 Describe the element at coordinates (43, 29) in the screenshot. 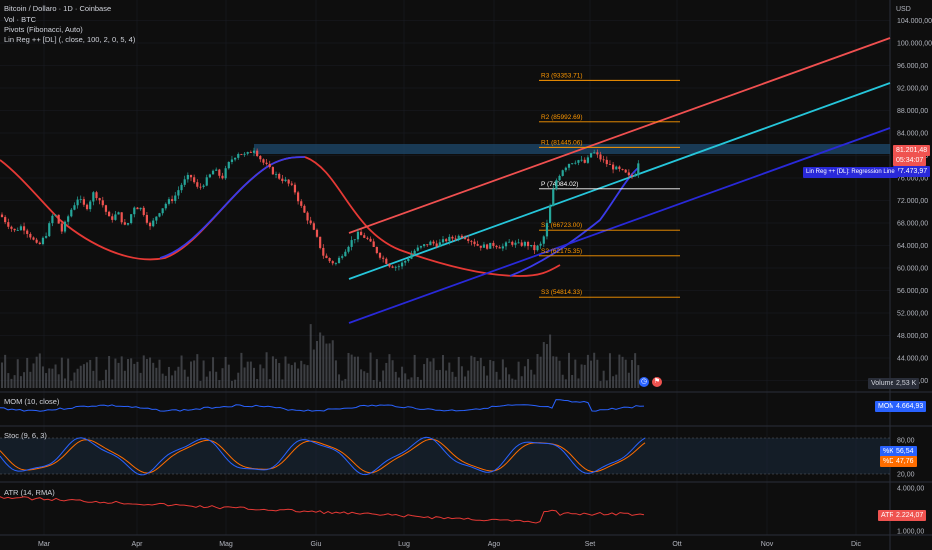

I see `pivots-legend: Pivots (Fibonacci, Auto)` at that location.